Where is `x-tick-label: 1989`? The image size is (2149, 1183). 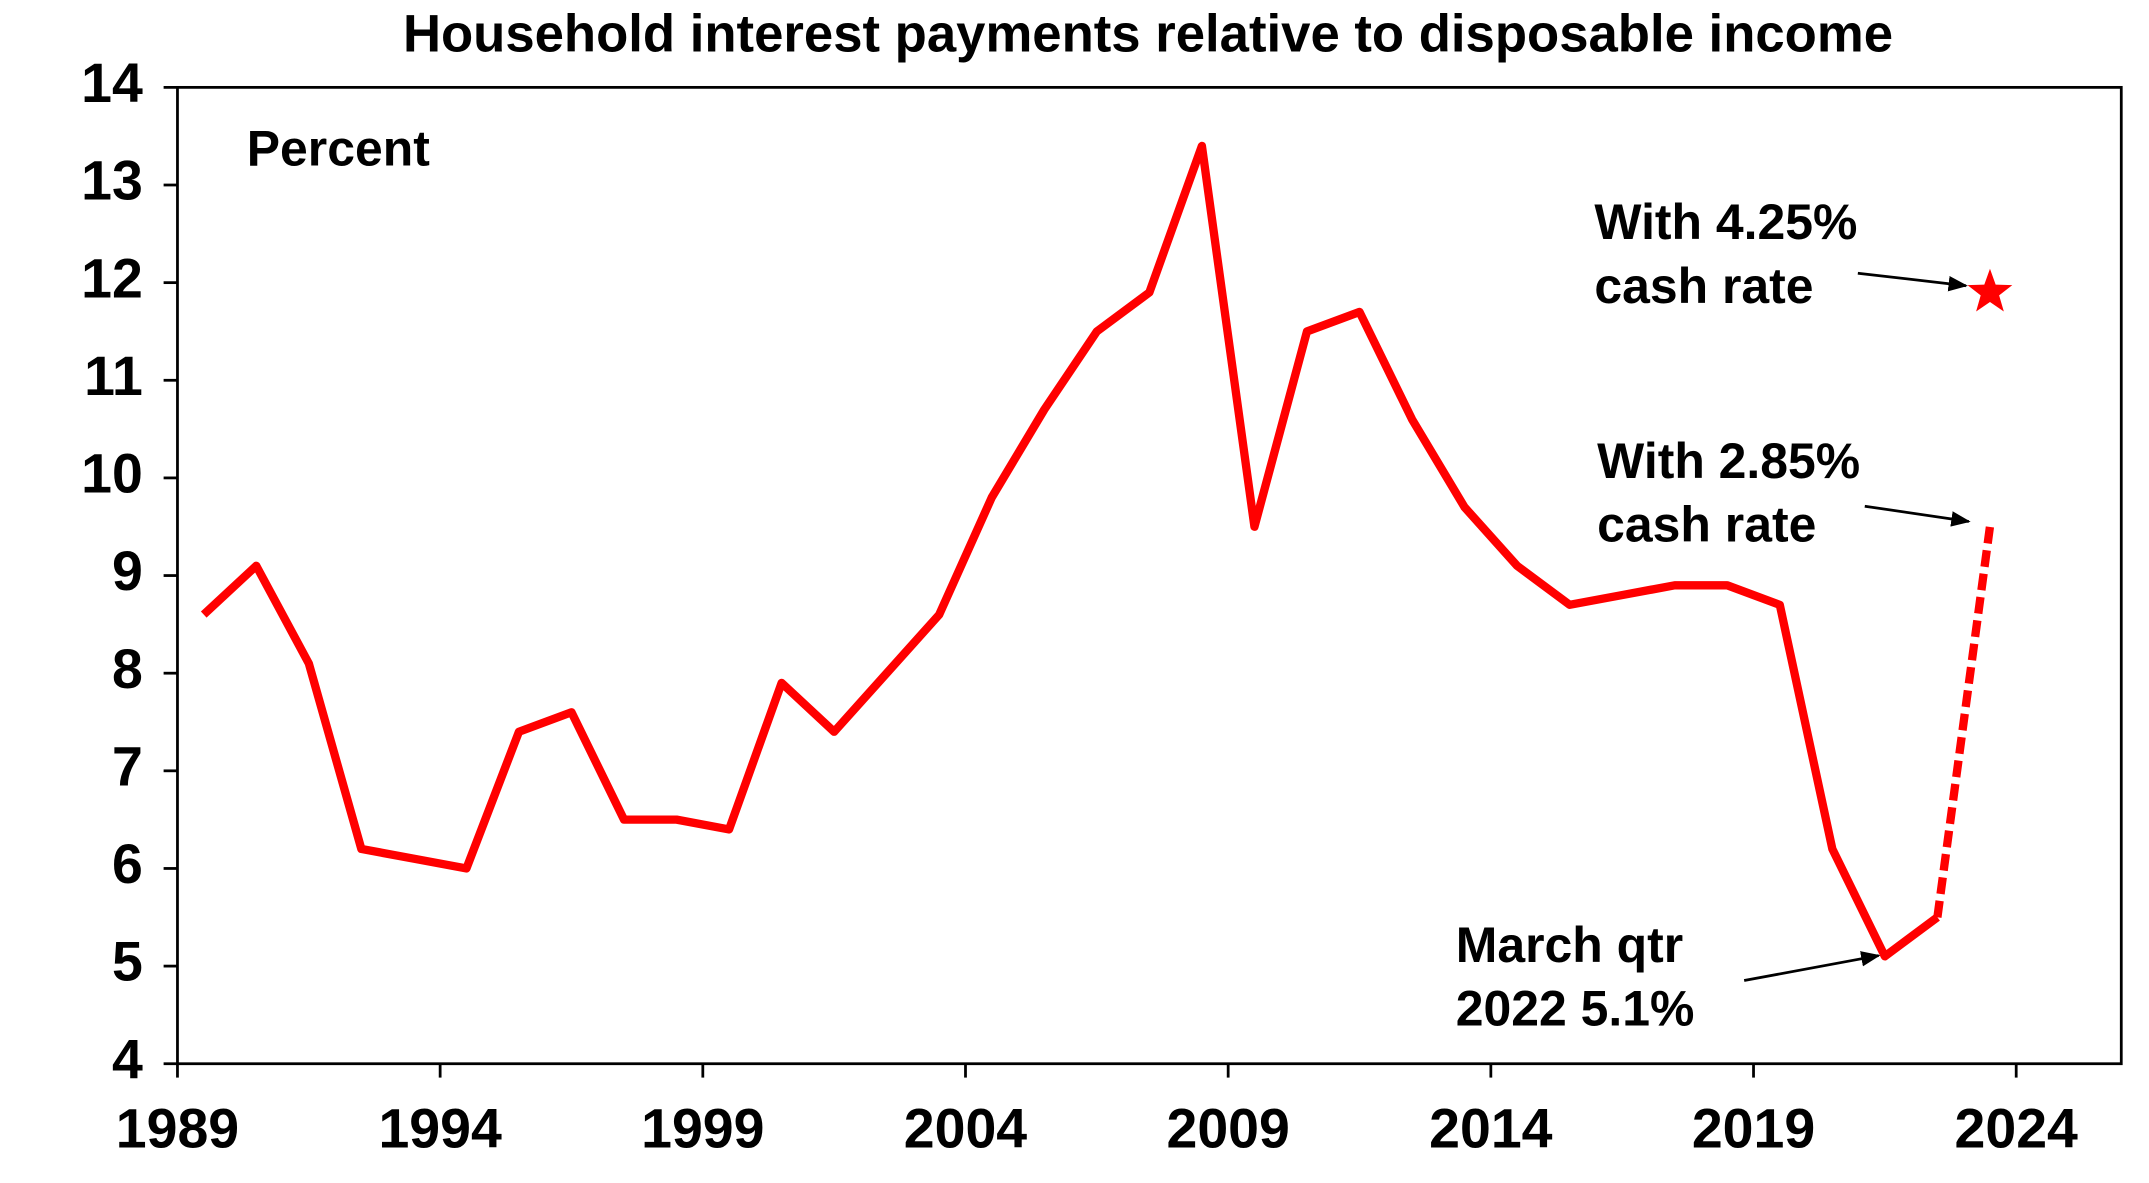
x-tick-label: 1989 is located at coordinates (177, 1129).